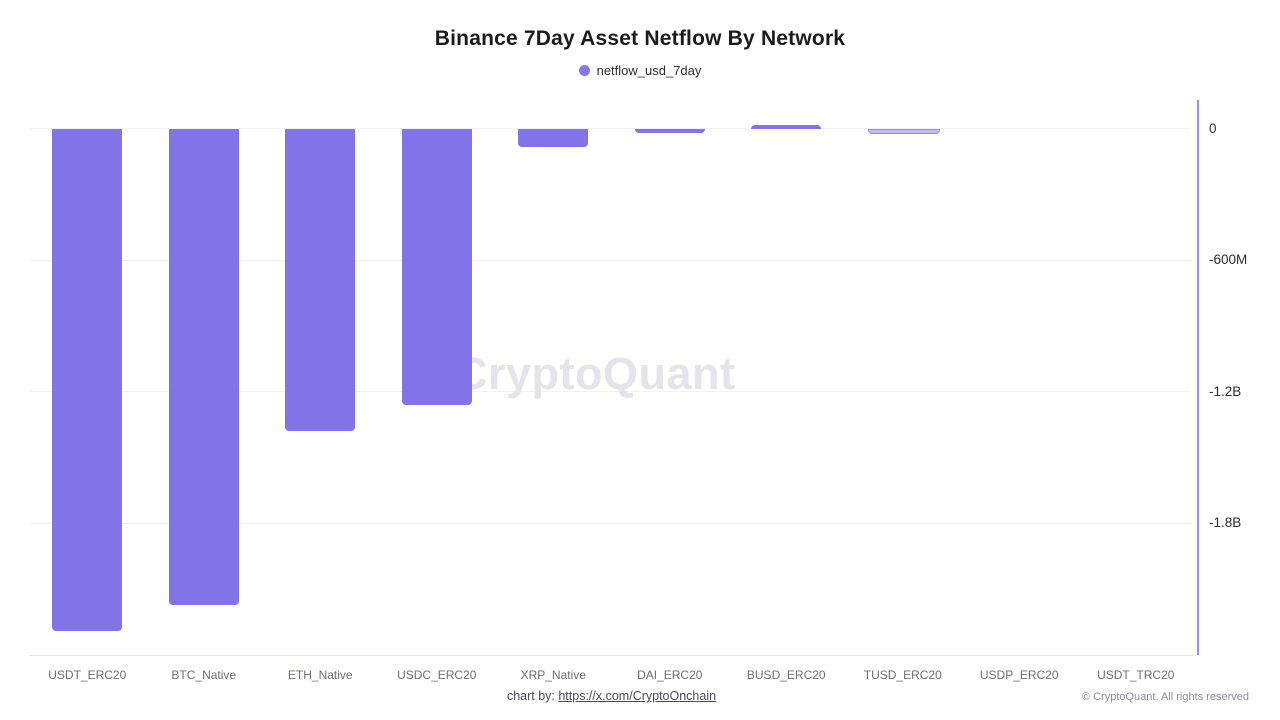 This screenshot has width=1280, height=720. Describe the element at coordinates (670, 675) in the screenshot. I see `x-axis-label-DAI_ERC20: DAI_ERC20` at that location.